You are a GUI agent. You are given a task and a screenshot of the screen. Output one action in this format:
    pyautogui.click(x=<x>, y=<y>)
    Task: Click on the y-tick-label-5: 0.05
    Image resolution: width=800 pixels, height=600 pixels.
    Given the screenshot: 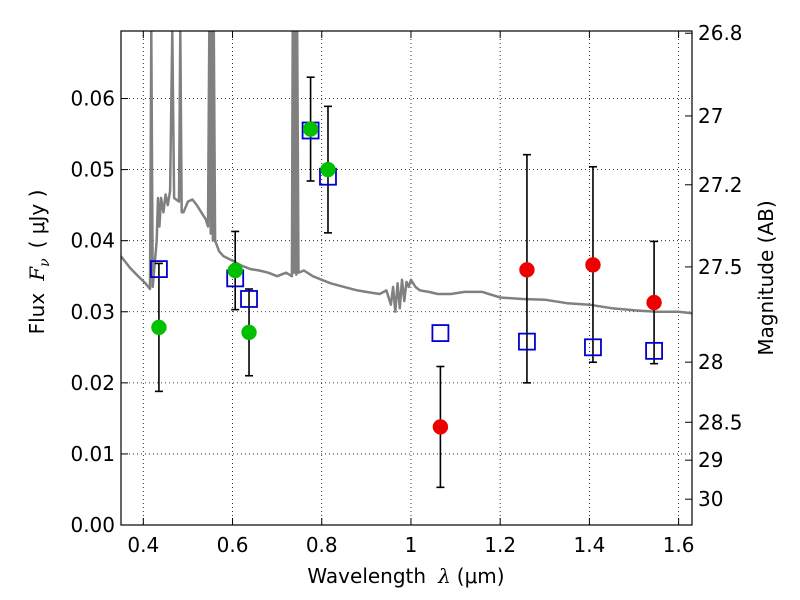 What is the action you would take?
    pyautogui.click(x=92, y=170)
    